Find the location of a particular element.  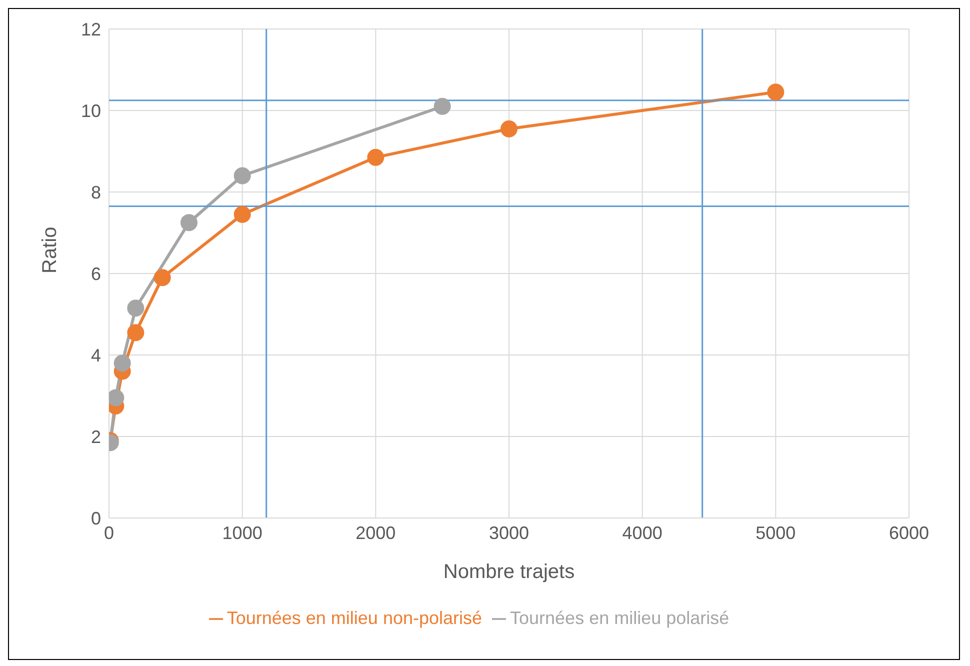

y-tick-label: 10 is located at coordinates (90, 110).